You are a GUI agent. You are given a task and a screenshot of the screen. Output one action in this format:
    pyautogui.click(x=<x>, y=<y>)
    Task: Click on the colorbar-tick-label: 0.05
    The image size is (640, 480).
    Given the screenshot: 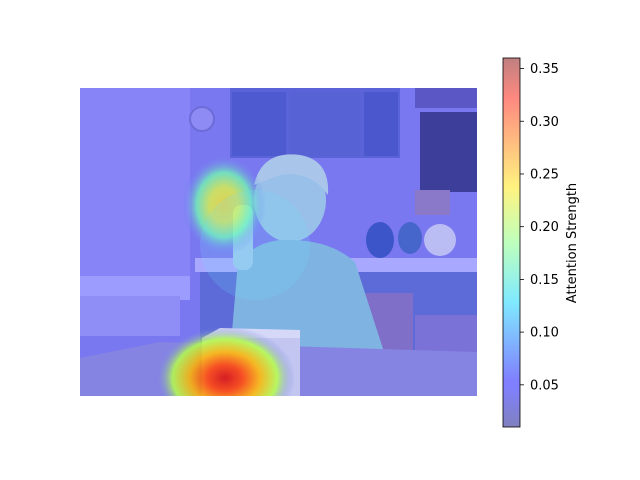 What is the action you would take?
    pyautogui.click(x=544, y=385)
    